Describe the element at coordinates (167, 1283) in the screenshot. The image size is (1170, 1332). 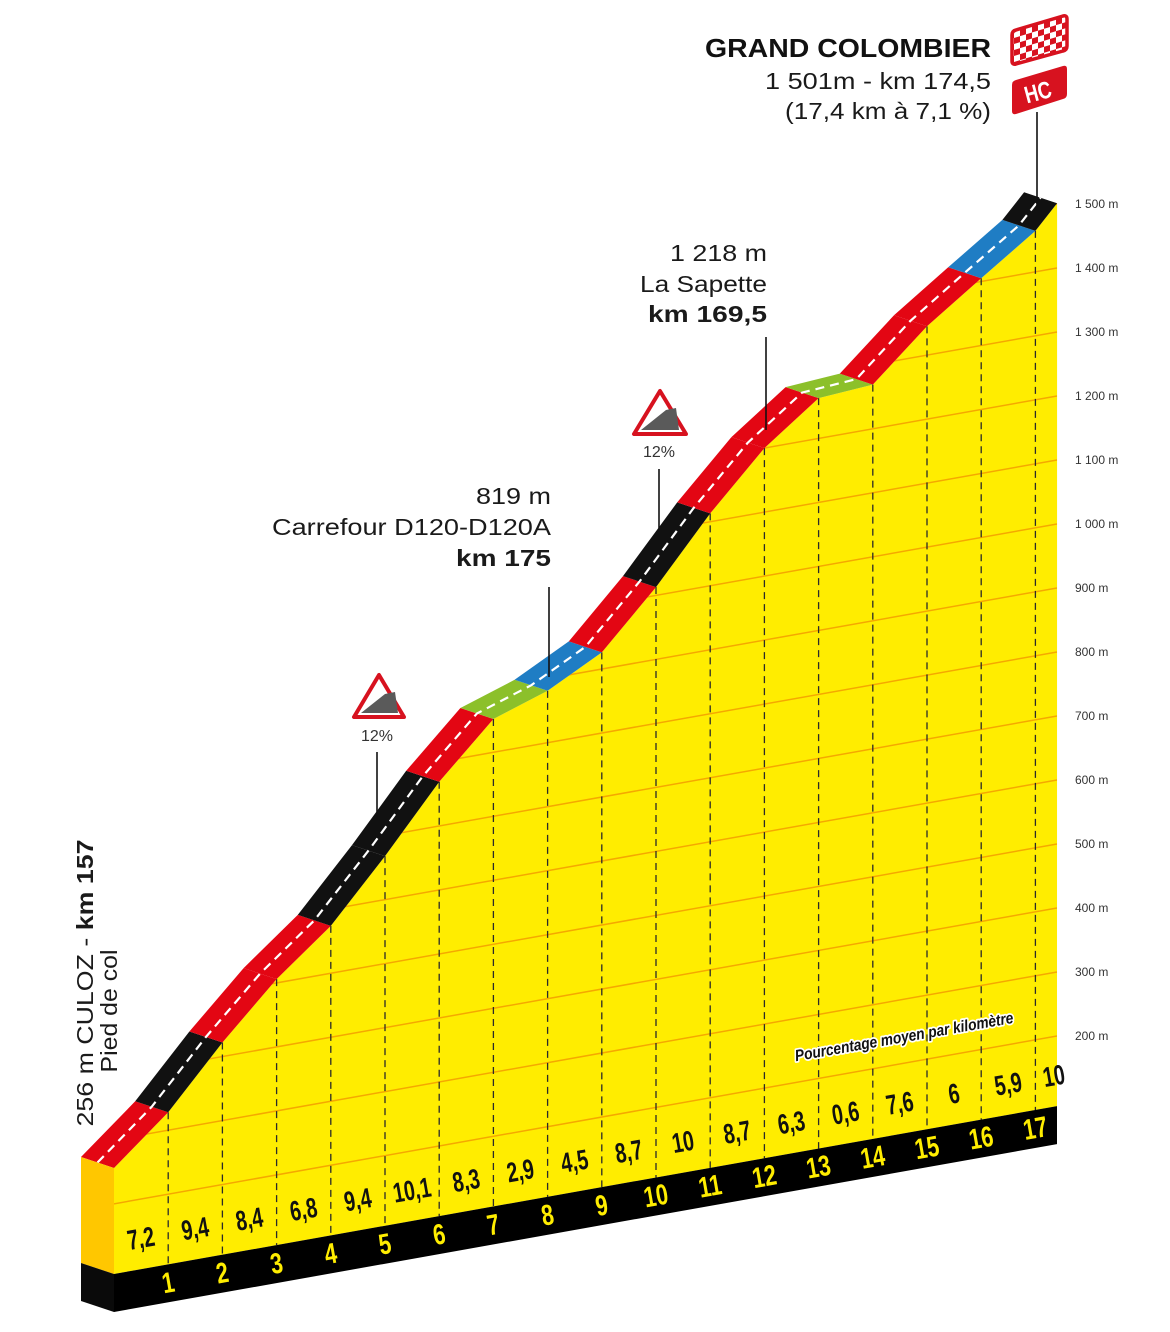
I see `km-marker-label: 1` at that location.